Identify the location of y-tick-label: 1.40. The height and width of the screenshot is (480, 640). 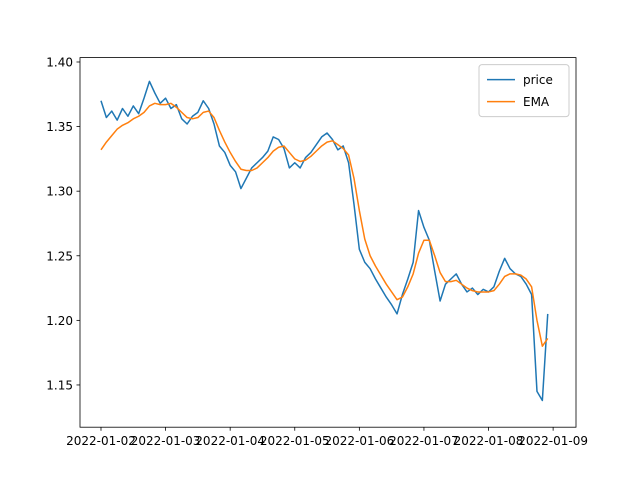
(59, 62).